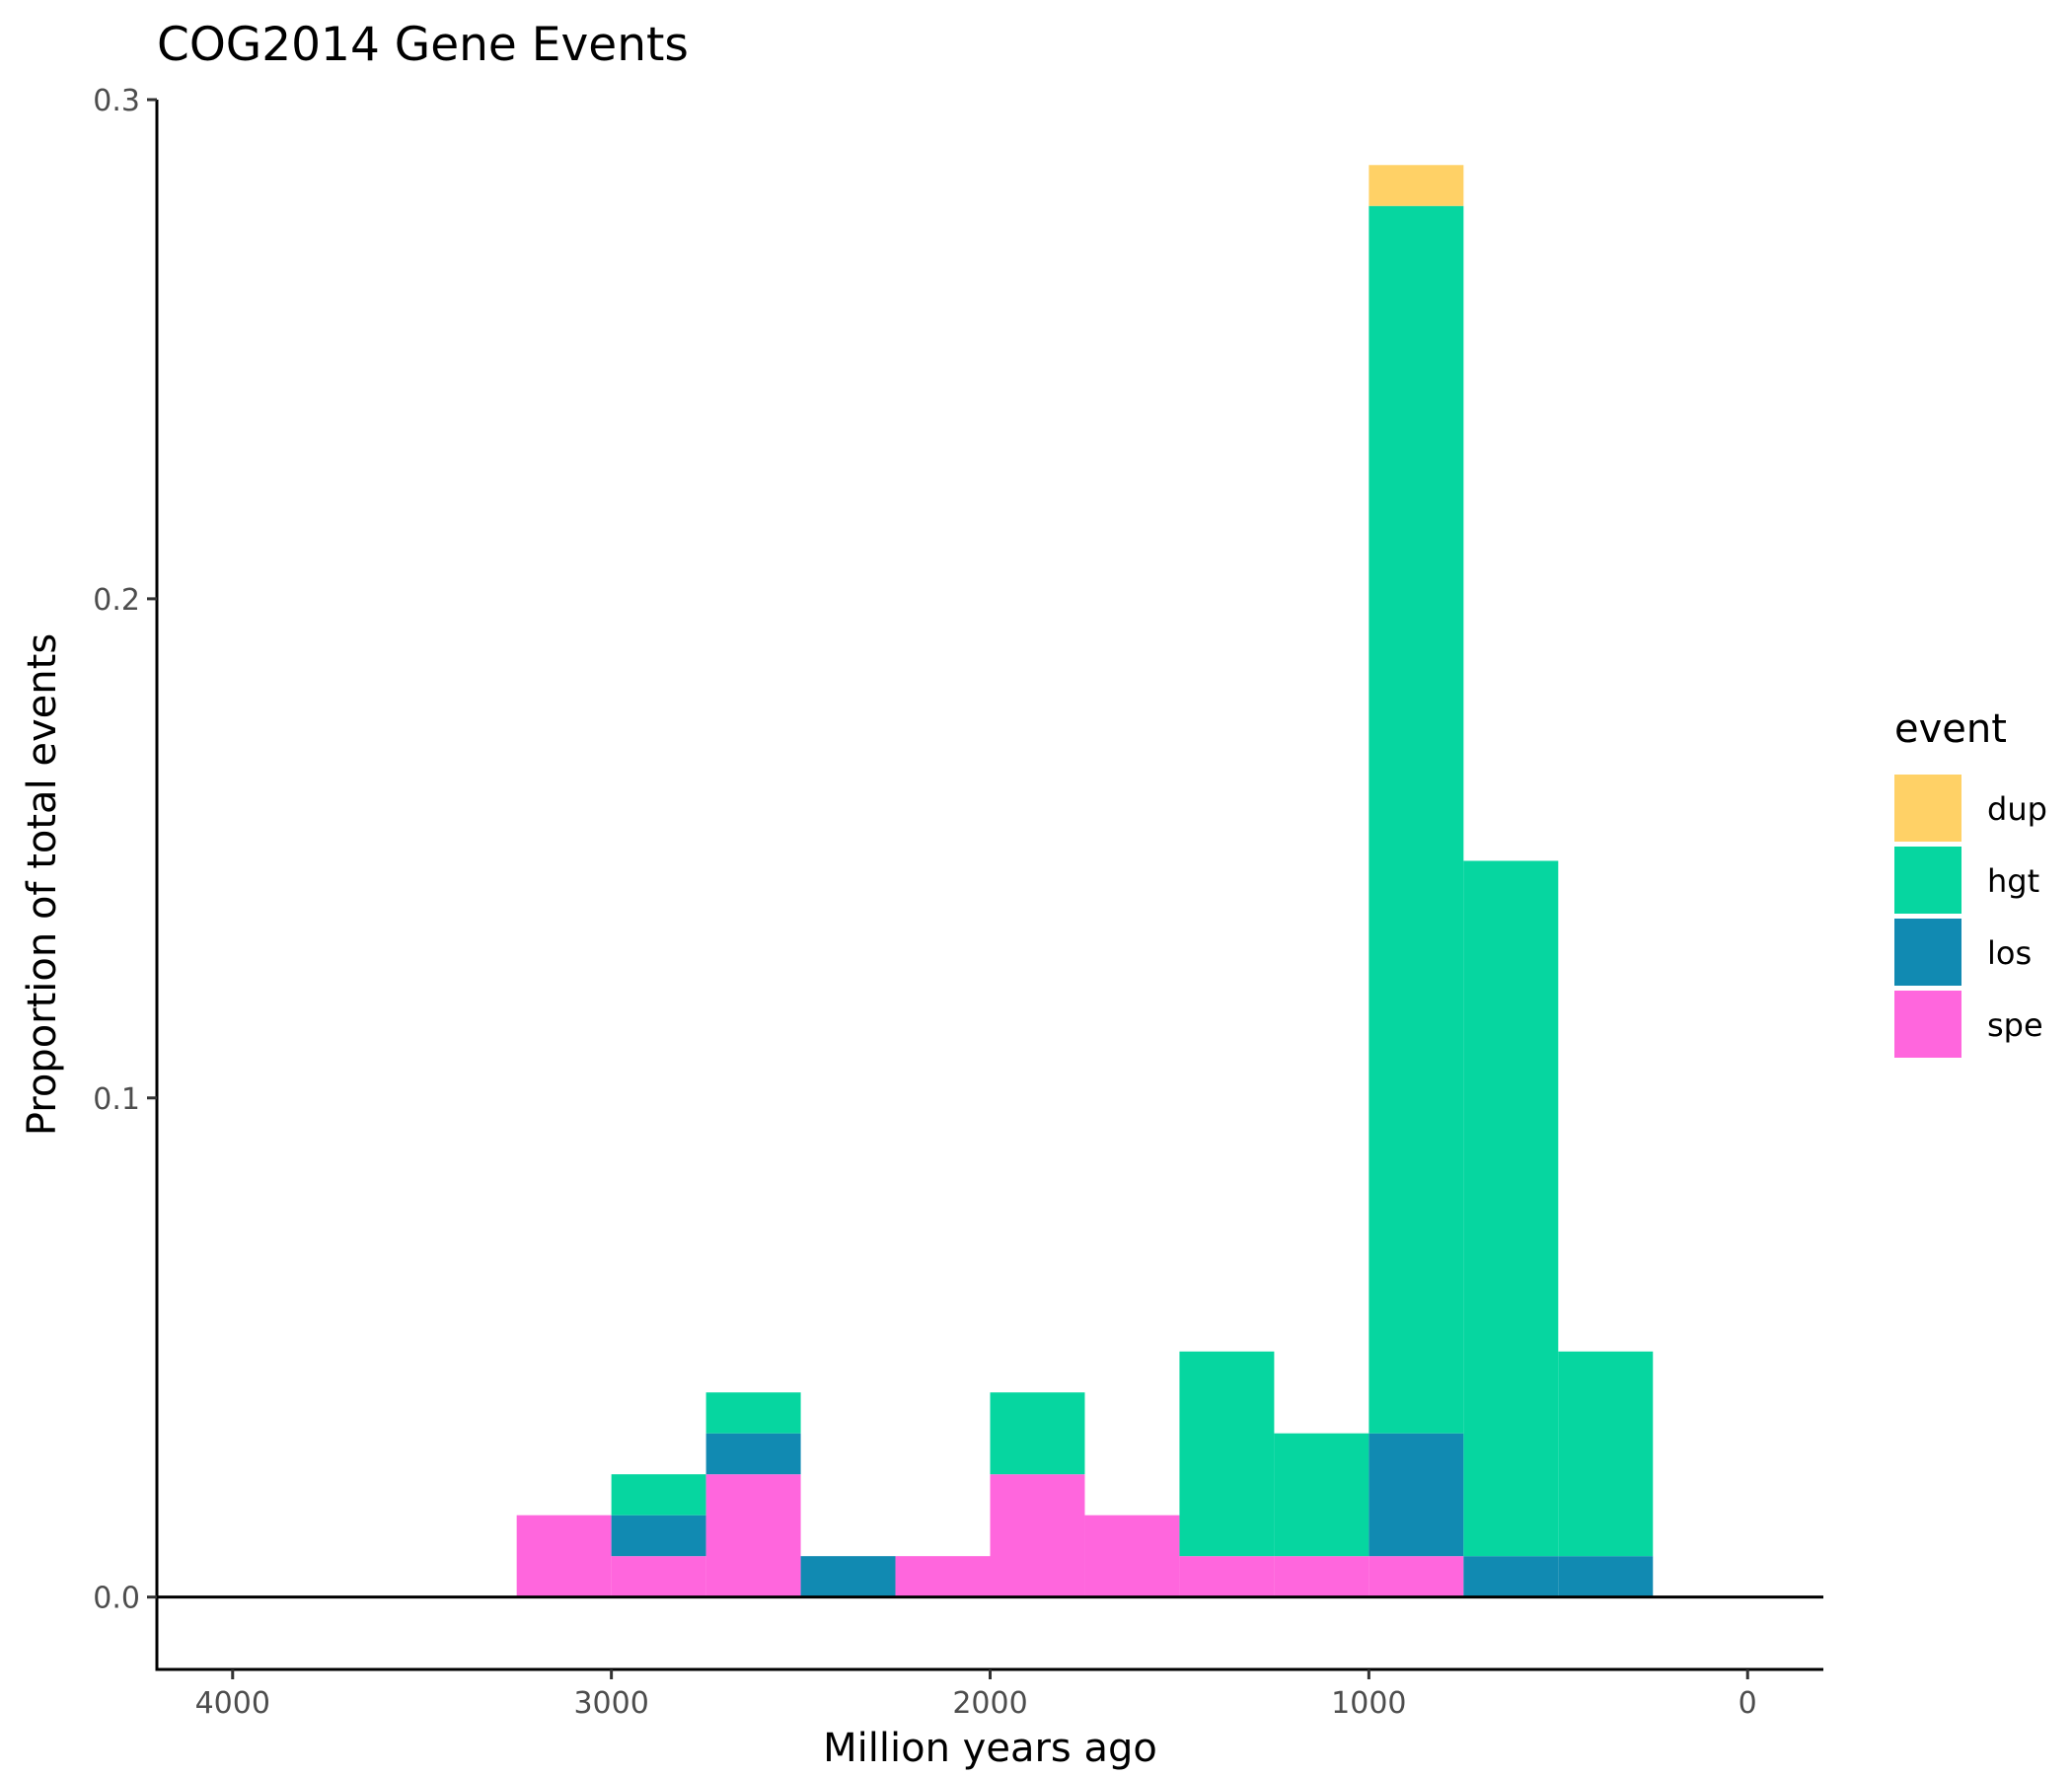 Image resolution: width=2072 pixels, height=1776 pixels. I want to click on legend-title: event, so click(1951, 729).